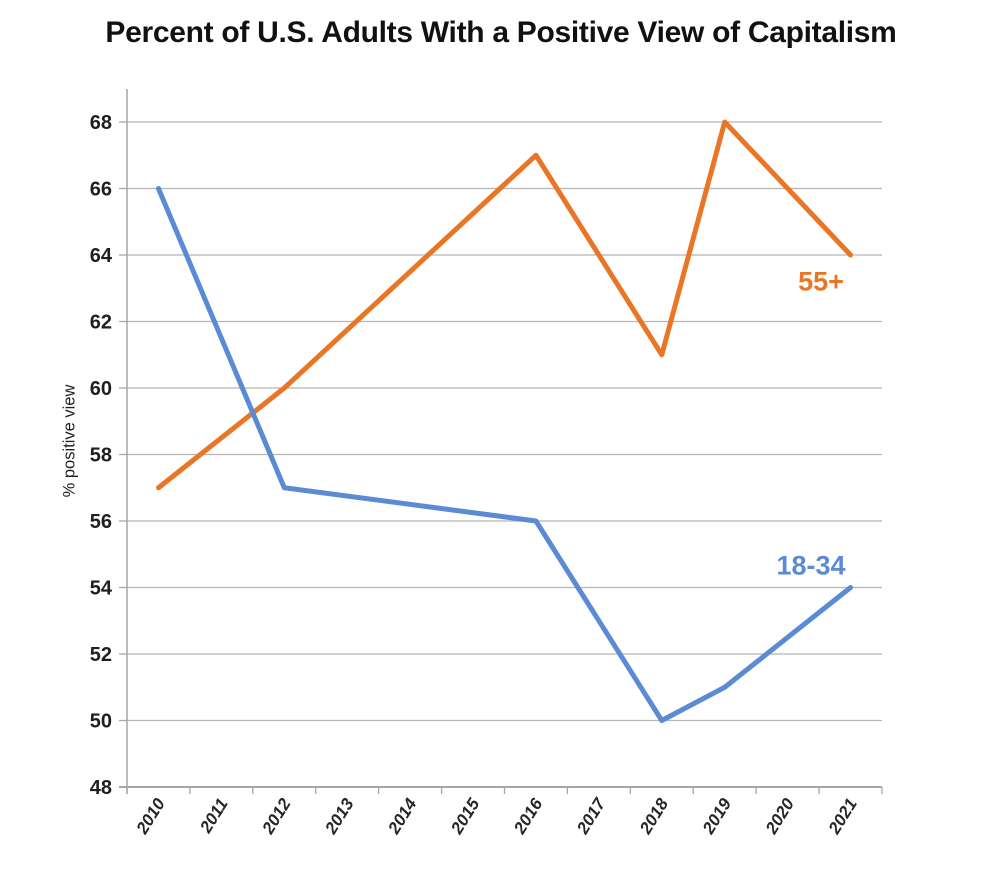 This screenshot has height=874, width=1002. What do you see at coordinates (276, 816) in the screenshot?
I see `x-tick-label: 2012` at bounding box center [276, 816].